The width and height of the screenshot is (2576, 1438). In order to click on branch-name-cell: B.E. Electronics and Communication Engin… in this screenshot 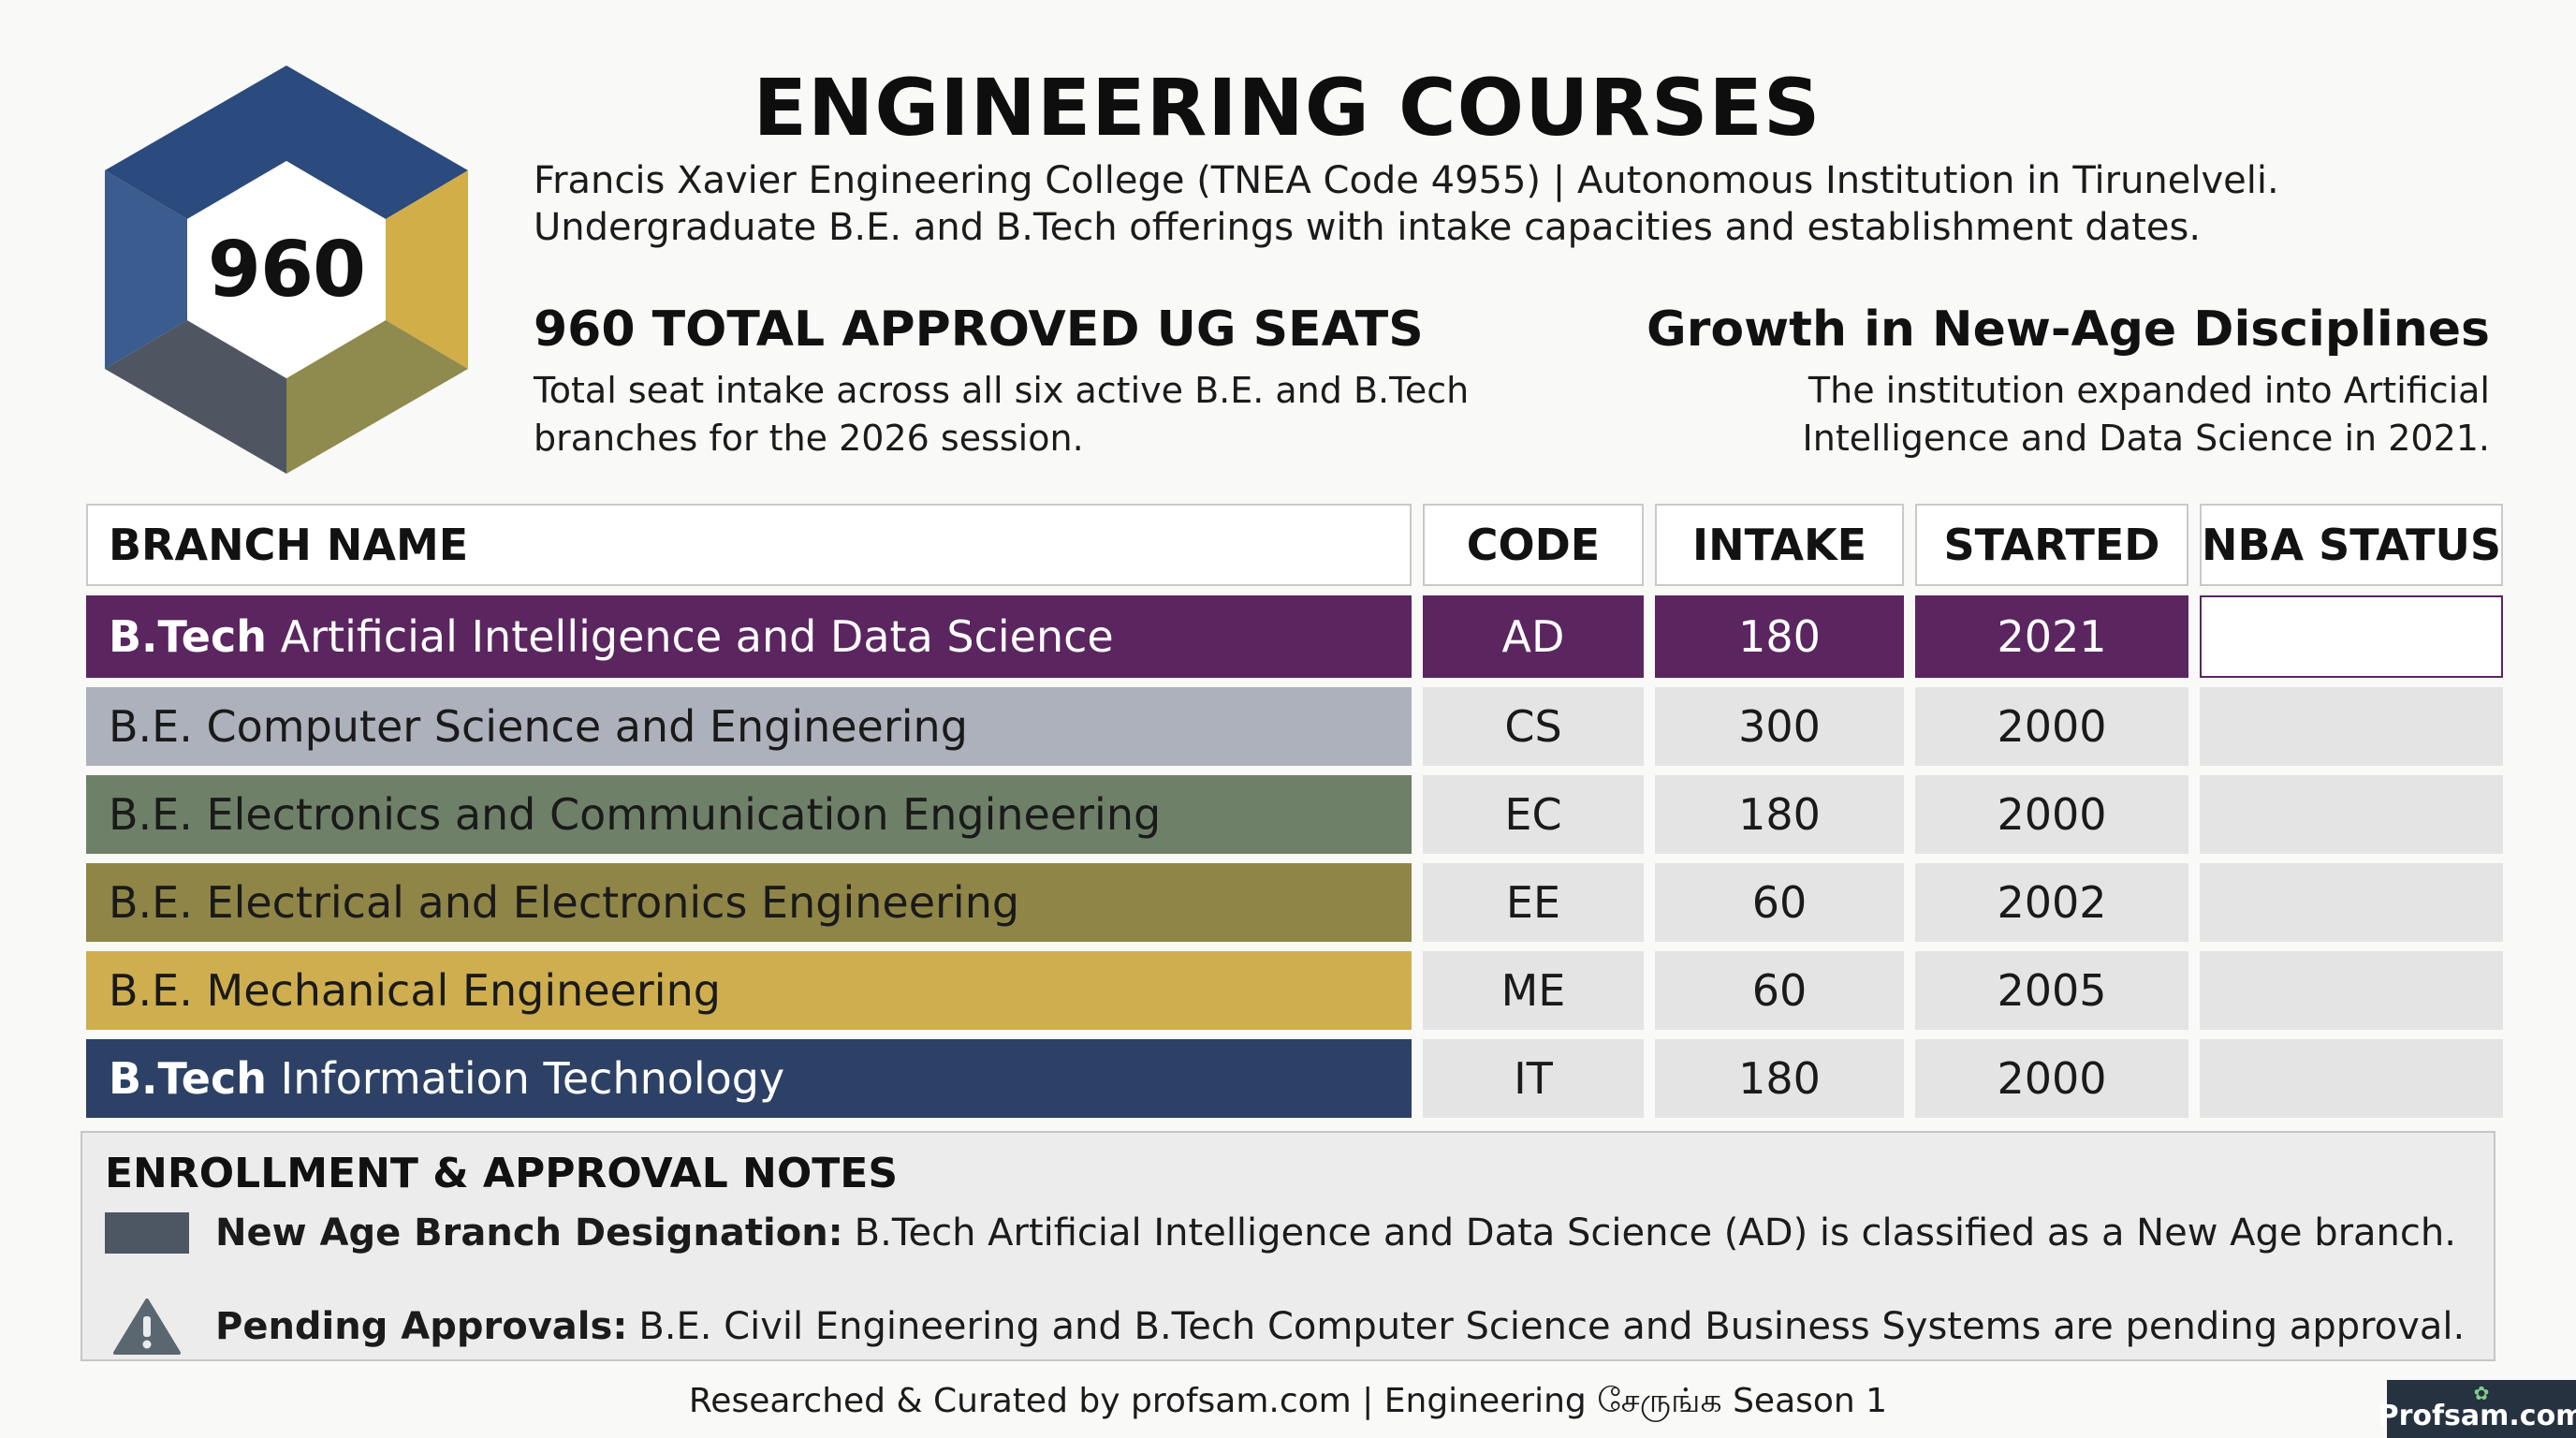, I will do `click(749, 814)`.